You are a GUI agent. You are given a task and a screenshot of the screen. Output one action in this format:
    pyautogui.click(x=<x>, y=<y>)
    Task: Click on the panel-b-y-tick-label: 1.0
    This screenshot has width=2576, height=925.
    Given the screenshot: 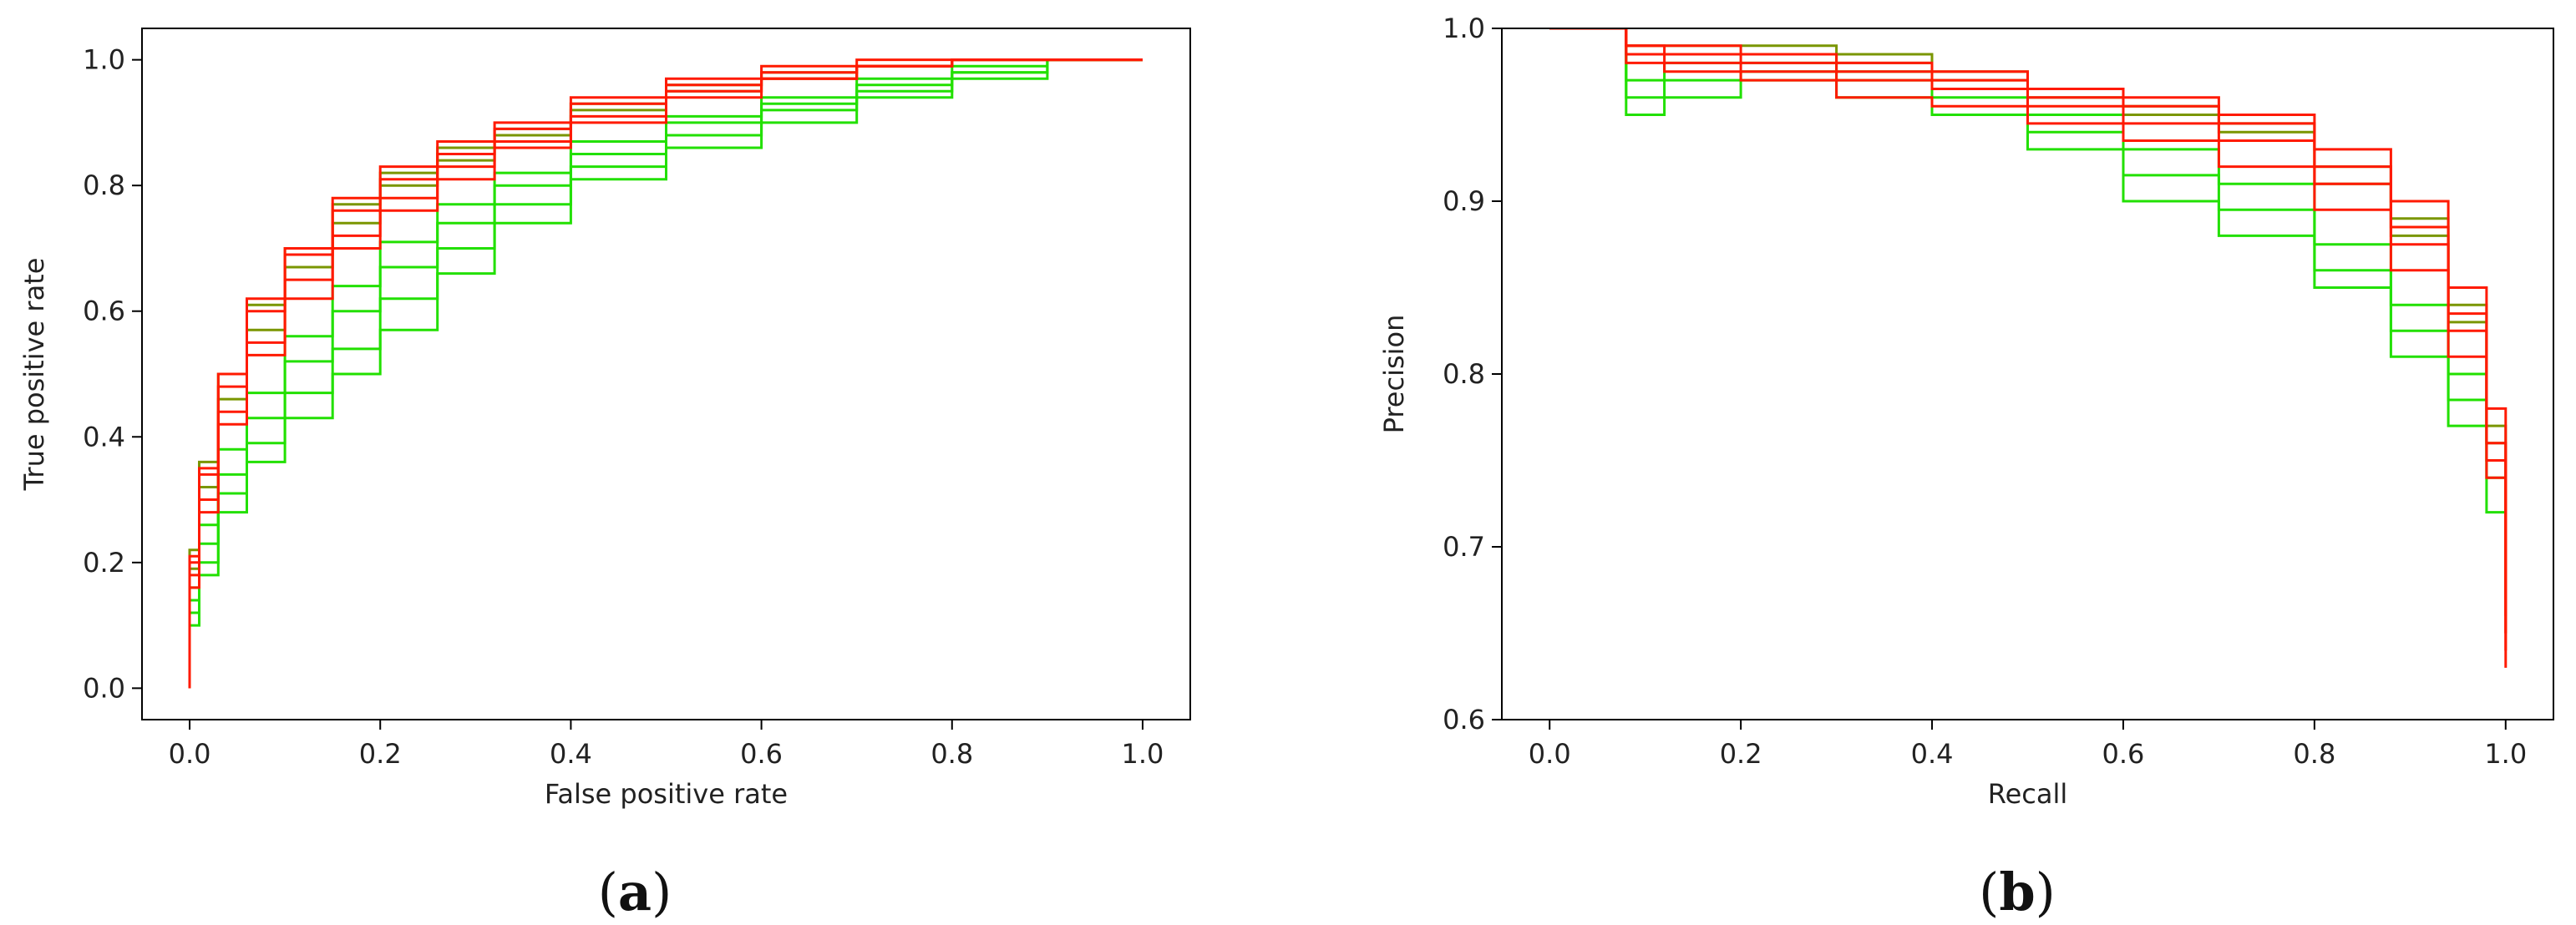 What is the action you would take?
    pyautogui.click(x=1464, y=28)
    